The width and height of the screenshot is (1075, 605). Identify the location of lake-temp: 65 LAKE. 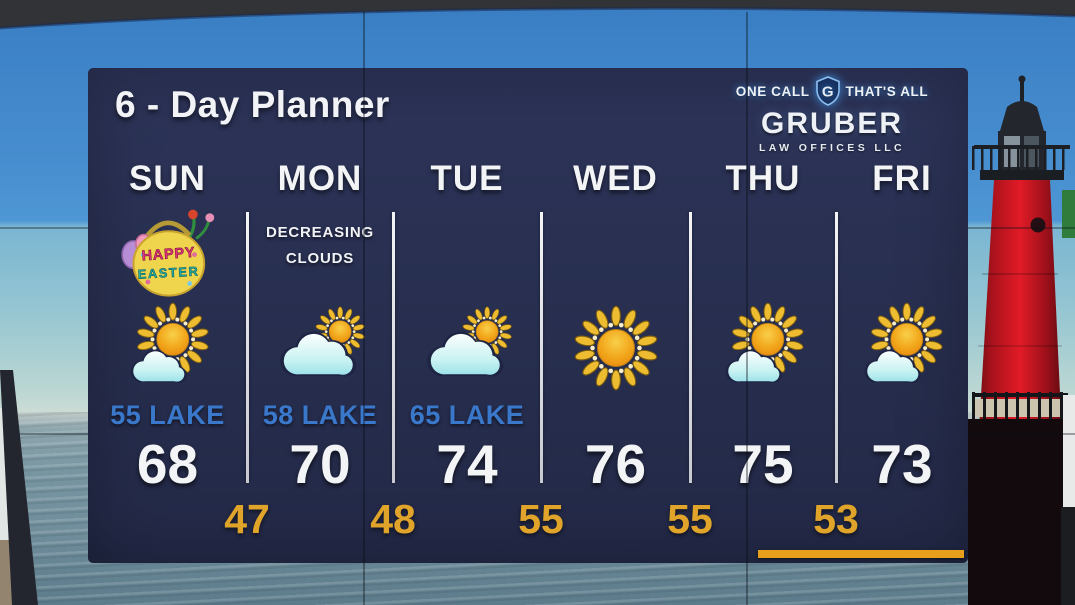
(467, 415).